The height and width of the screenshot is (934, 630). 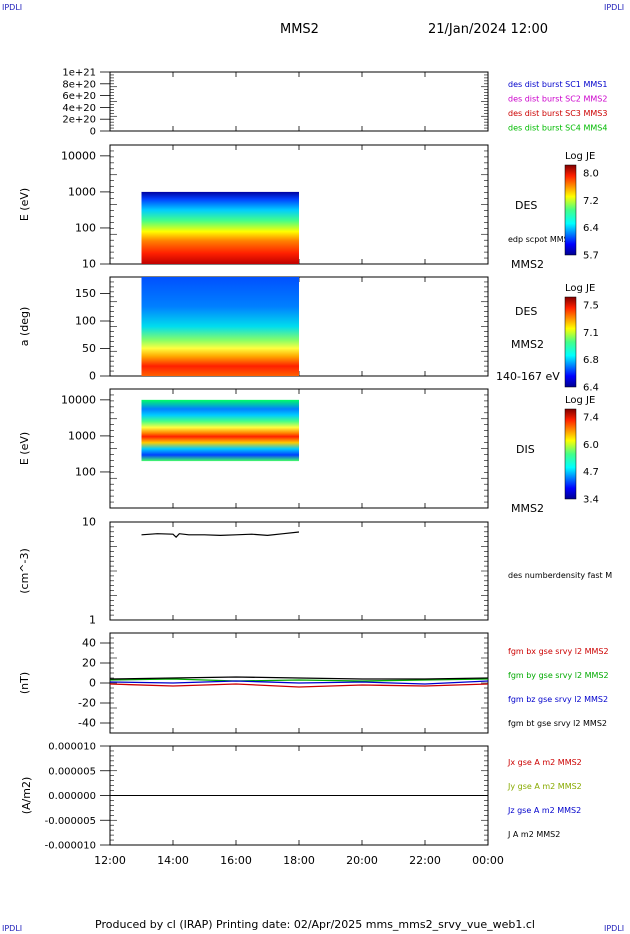 What do you see at coordinates (110, 860) in the screenshot?
I see `time-tick-label: 12:00` at bounding box center [110, 860].